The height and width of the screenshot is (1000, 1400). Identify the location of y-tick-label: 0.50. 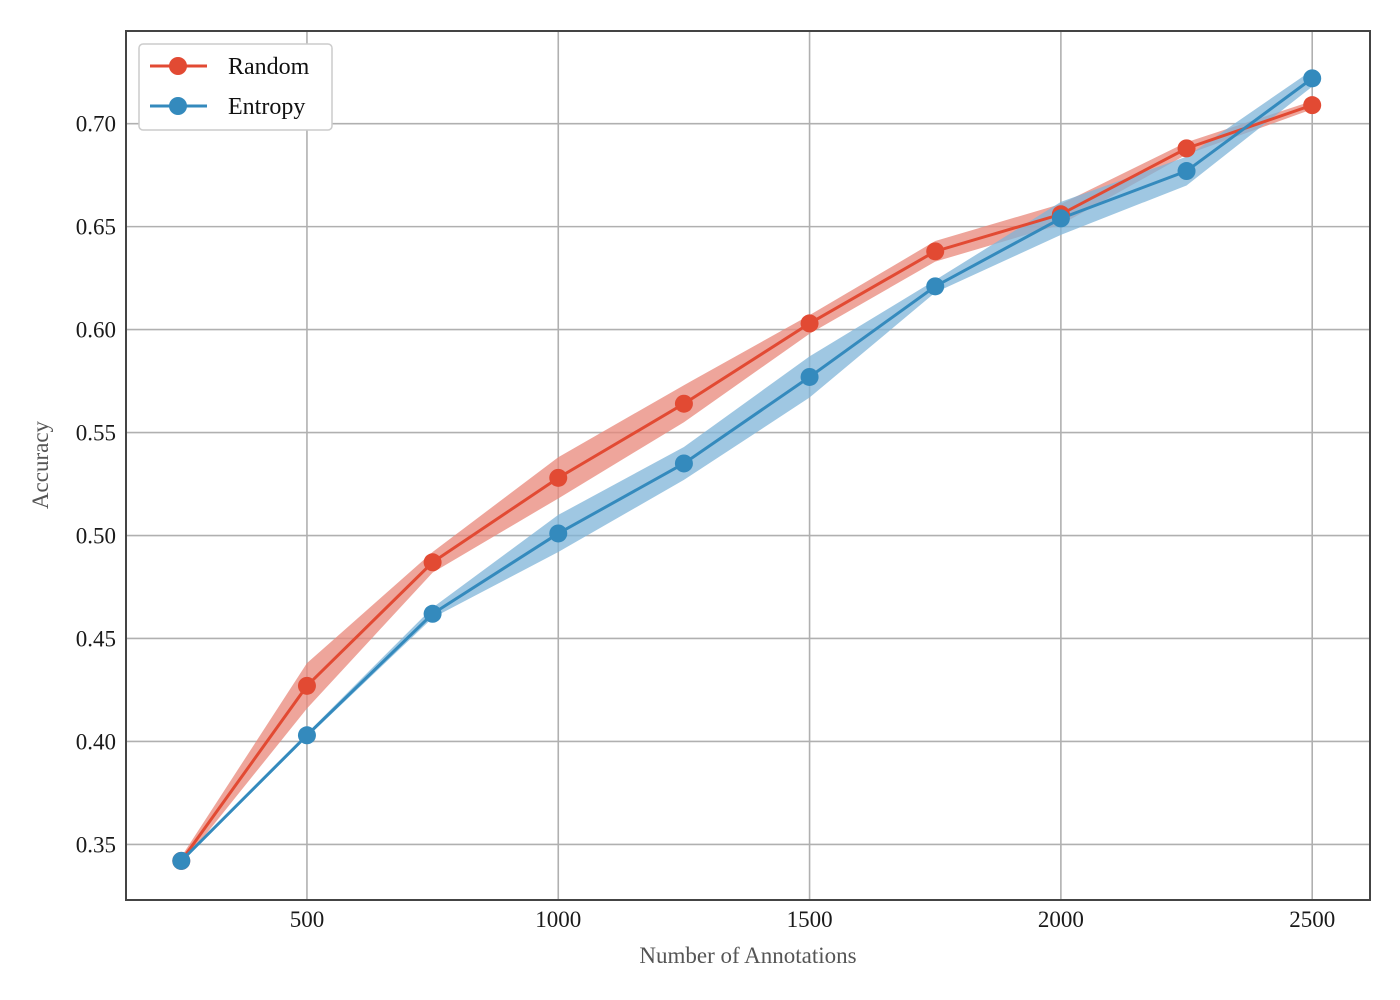
(96, 536).